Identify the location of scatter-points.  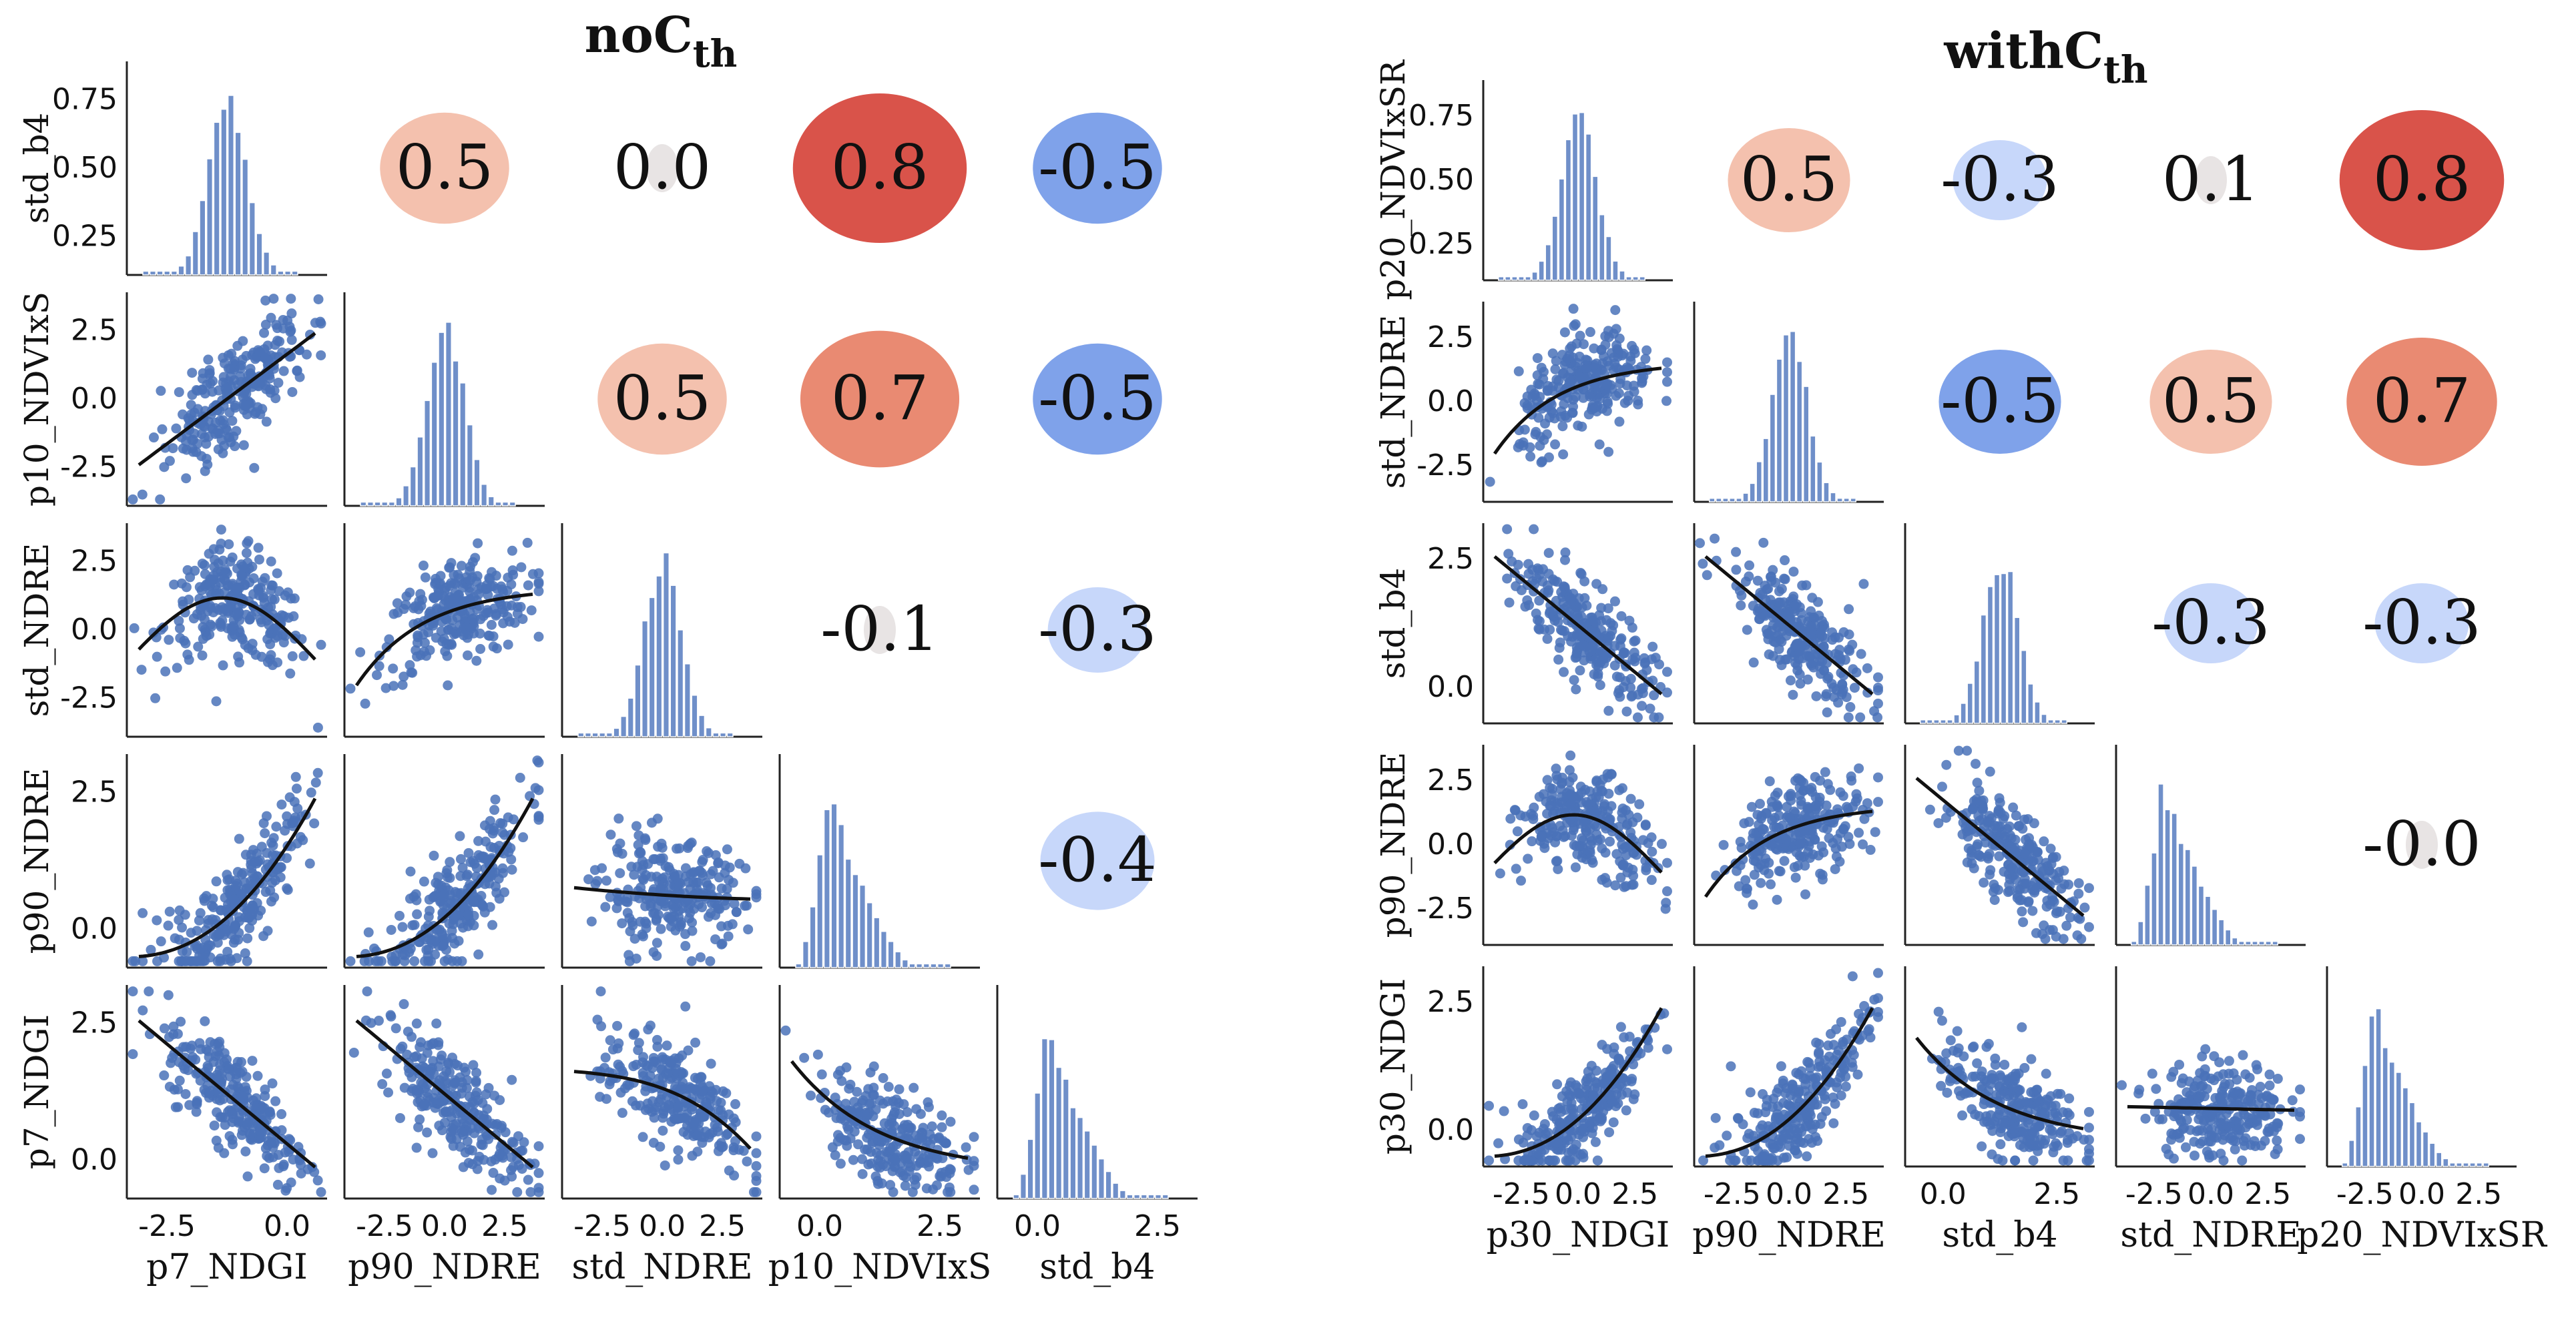
(226, 399).